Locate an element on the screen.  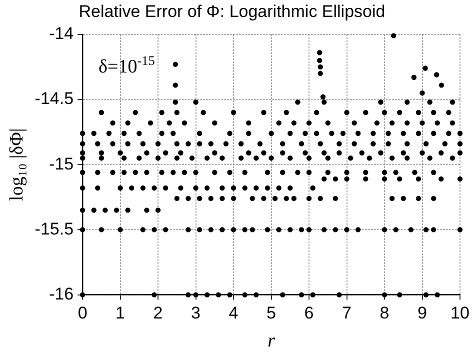
x-tick-label: 2 is located at coordinates (158, 313).